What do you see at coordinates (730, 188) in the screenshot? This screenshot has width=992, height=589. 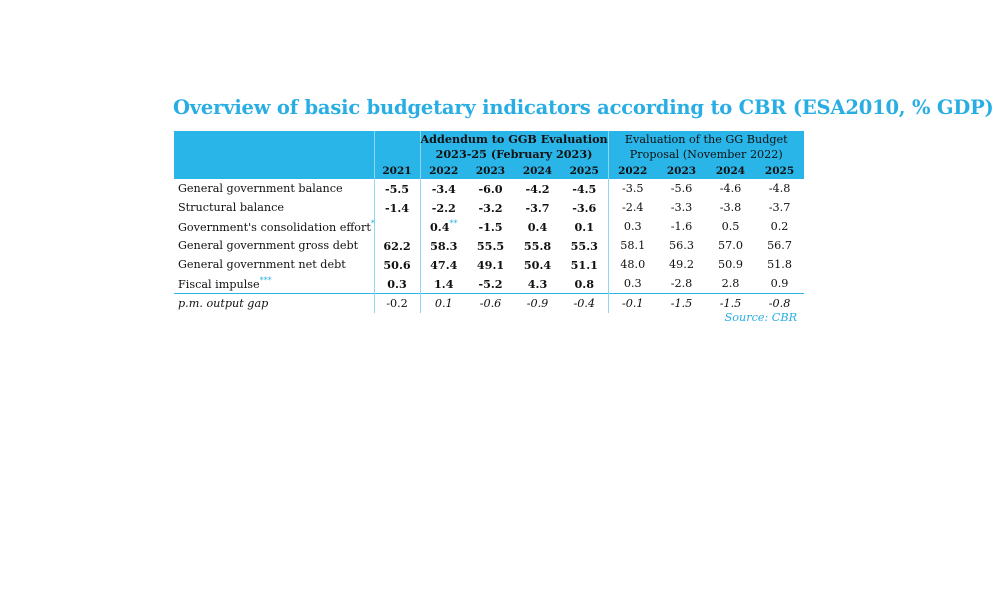 I see `table-cell: -4.6` at bounding box center [730, 188].